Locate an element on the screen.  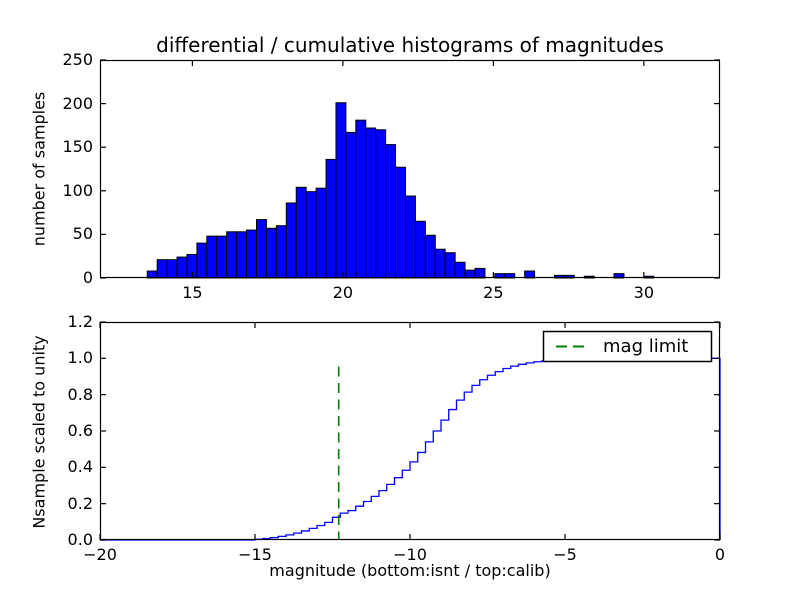
bottom-x-tick-label: −15 is located at coordinates (255, 554).